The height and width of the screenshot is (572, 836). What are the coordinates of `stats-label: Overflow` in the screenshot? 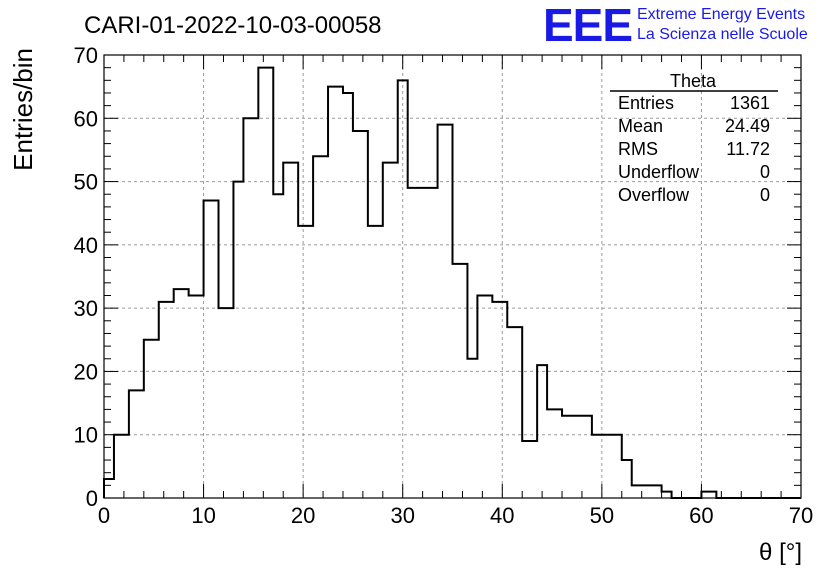 It's located at (654, 195).